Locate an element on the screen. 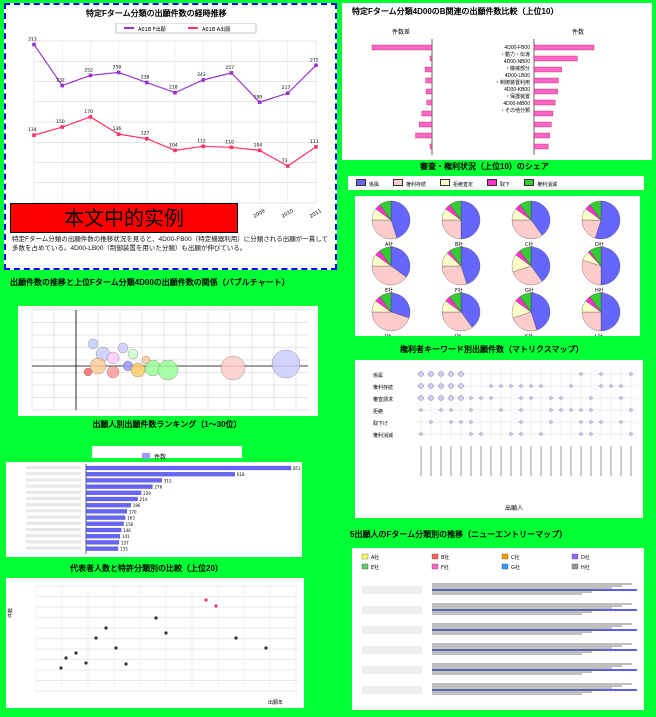 The image size is (656, 717). p1-red-box: 本文中的实例 is located at coordinates (124, 218).